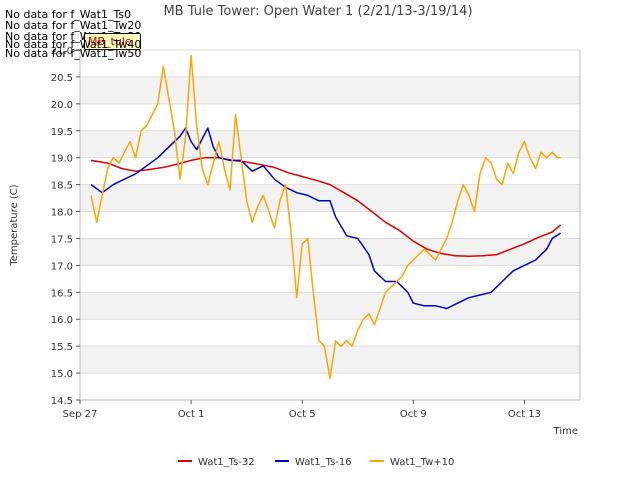  What do you see at coordinates (62, 320) in the screenshot?
I see `y-tick-label: 16.0` at bounding box center [62, 320].